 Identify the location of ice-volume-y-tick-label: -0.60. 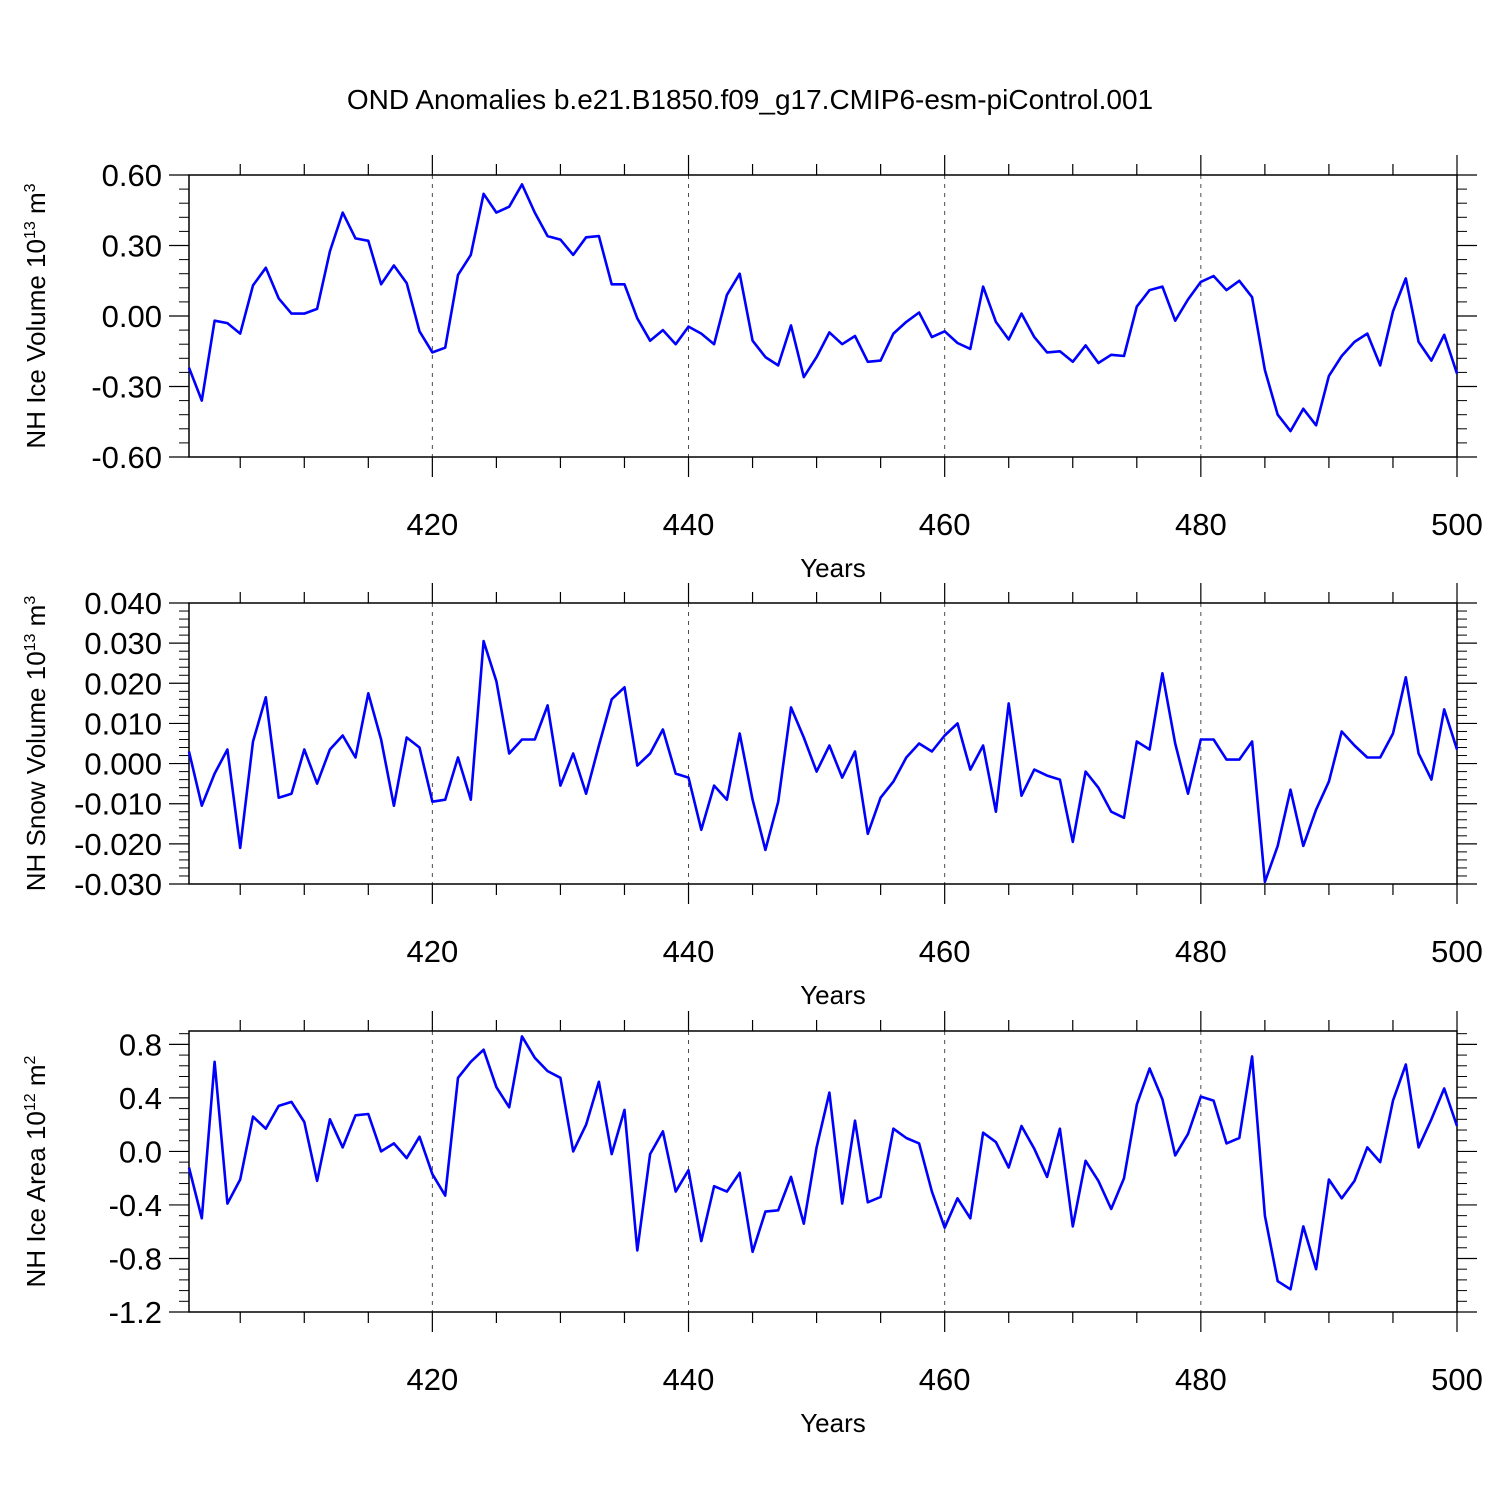
(126, 457).